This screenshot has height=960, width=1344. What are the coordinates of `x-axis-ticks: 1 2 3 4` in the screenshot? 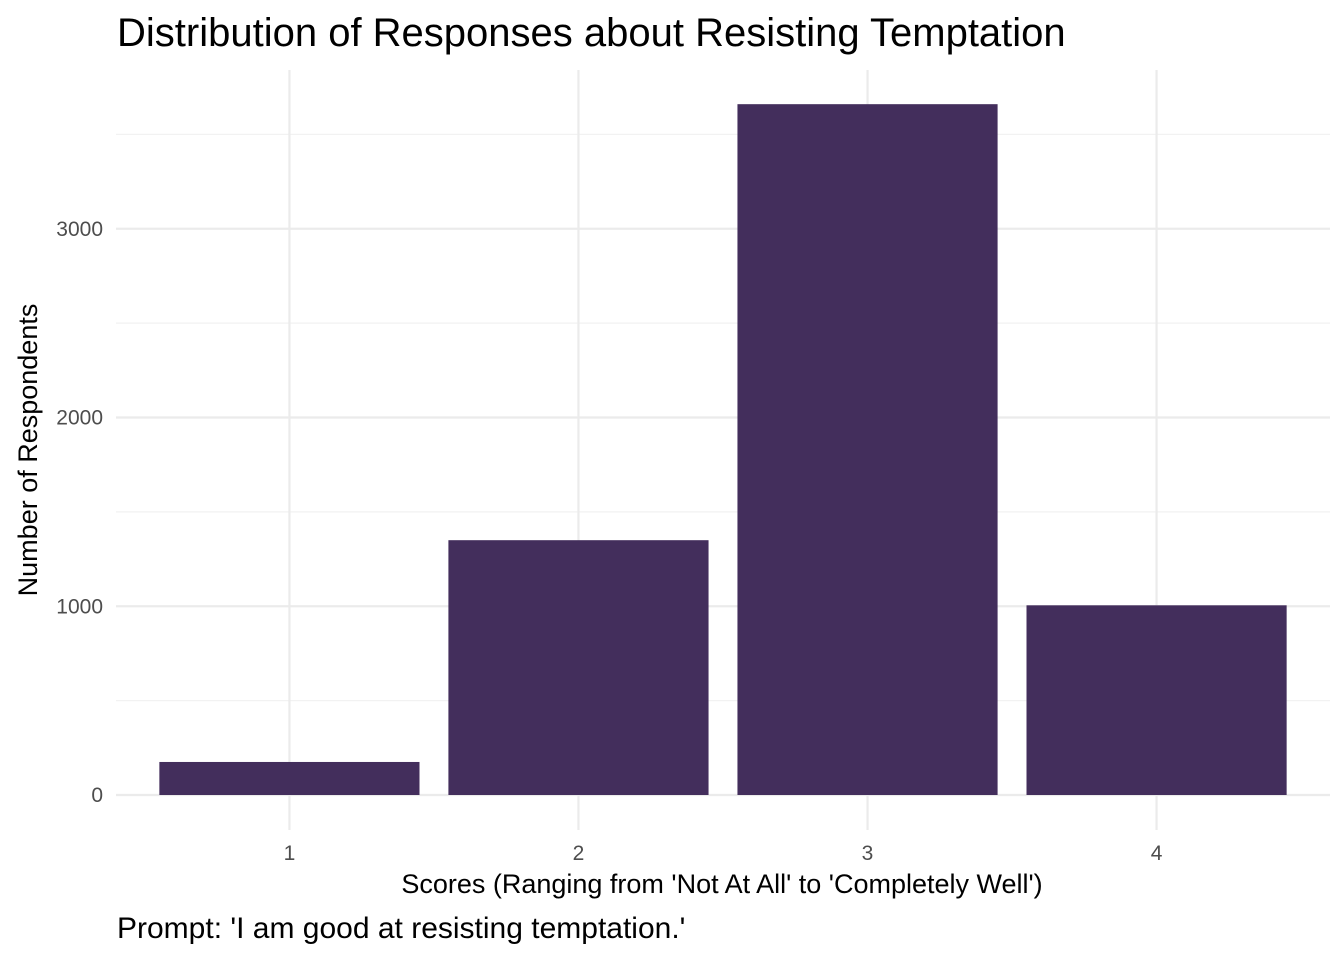 It's located at (723, 853).